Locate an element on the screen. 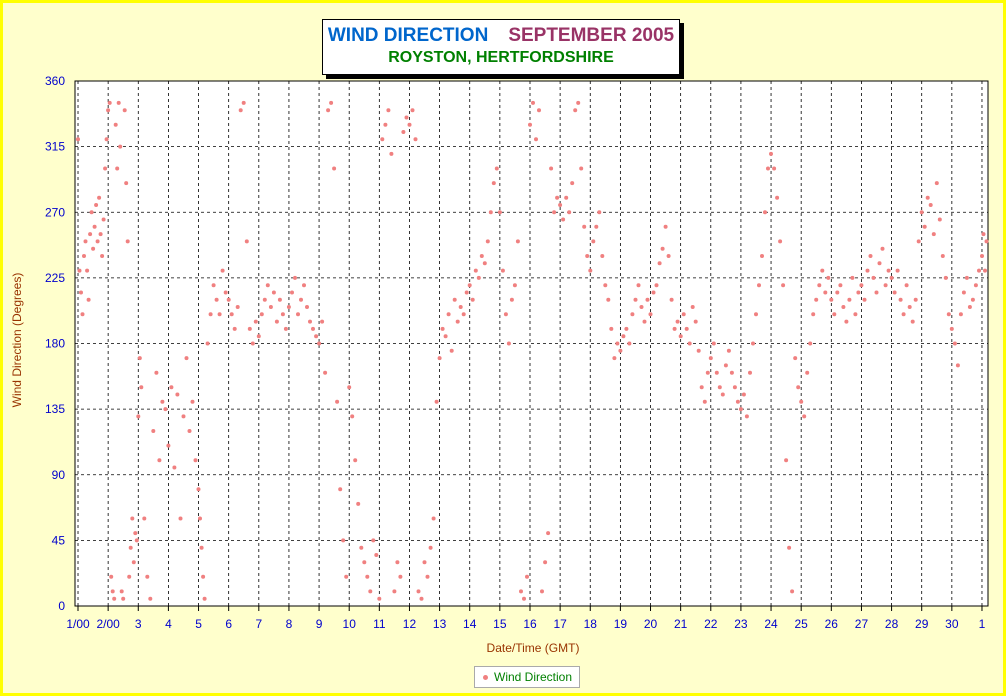  chart-subtitle: ROYSTON, HERTFORDSHIRE is located at coordinates (501, 57).